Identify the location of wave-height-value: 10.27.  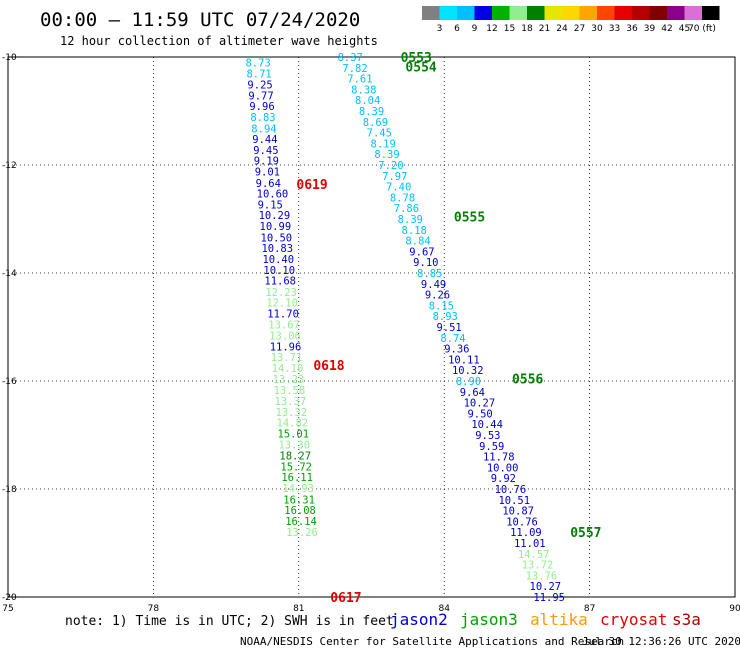
(546, 587).